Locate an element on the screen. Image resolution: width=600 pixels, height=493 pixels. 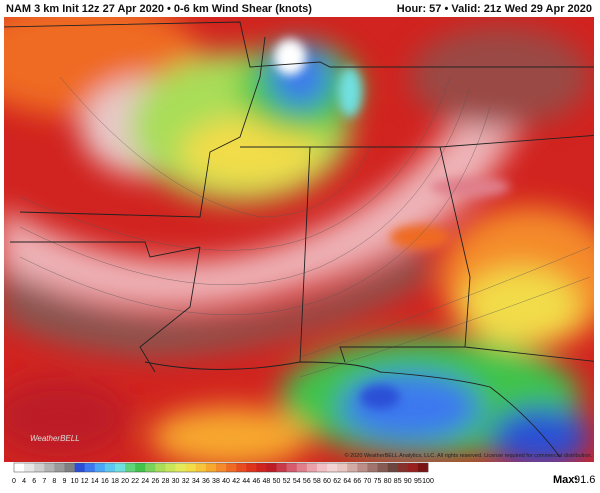
colorbar-label: 10 is located at coordinates (75, 481).